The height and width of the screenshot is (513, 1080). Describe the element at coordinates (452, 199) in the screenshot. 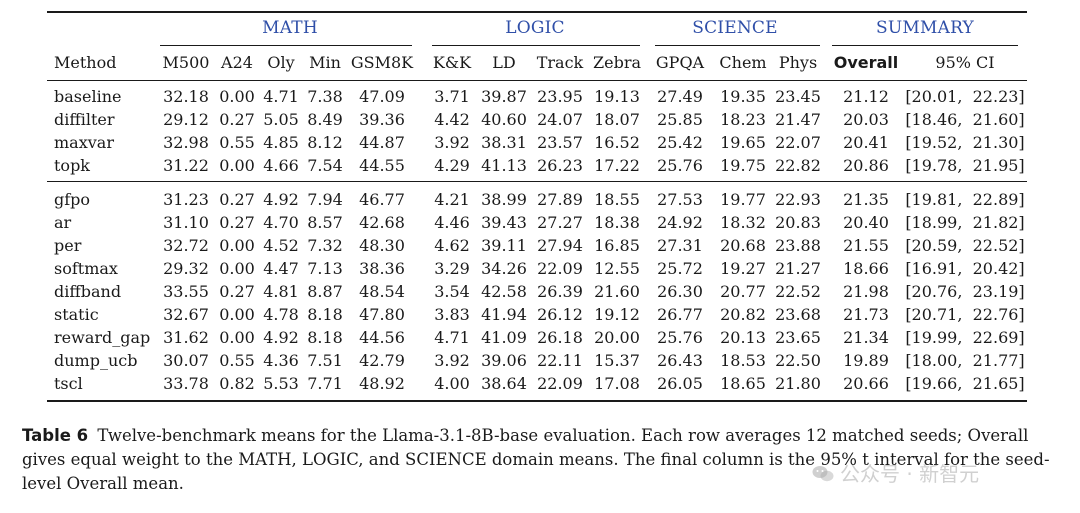

I see `table-cell: 4.21` at that location.